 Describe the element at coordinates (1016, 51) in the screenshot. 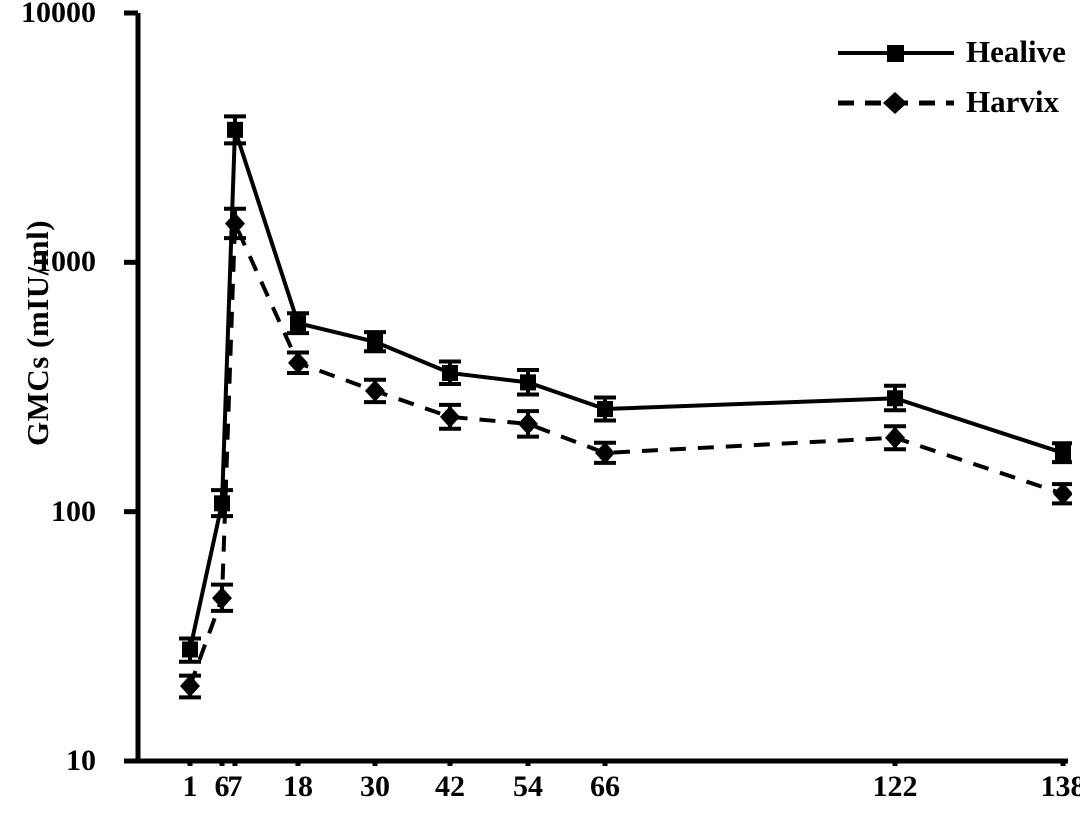

I see `legend-label-healive: Healive` at that location.